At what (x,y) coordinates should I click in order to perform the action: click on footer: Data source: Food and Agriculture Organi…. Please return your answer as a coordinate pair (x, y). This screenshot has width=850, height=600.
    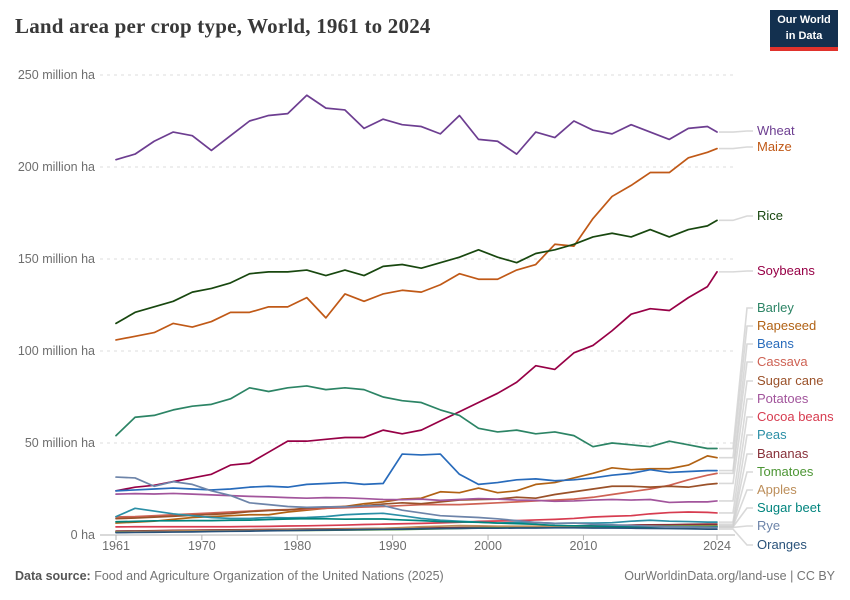
    Looking at the image, I should click on (425, 576).